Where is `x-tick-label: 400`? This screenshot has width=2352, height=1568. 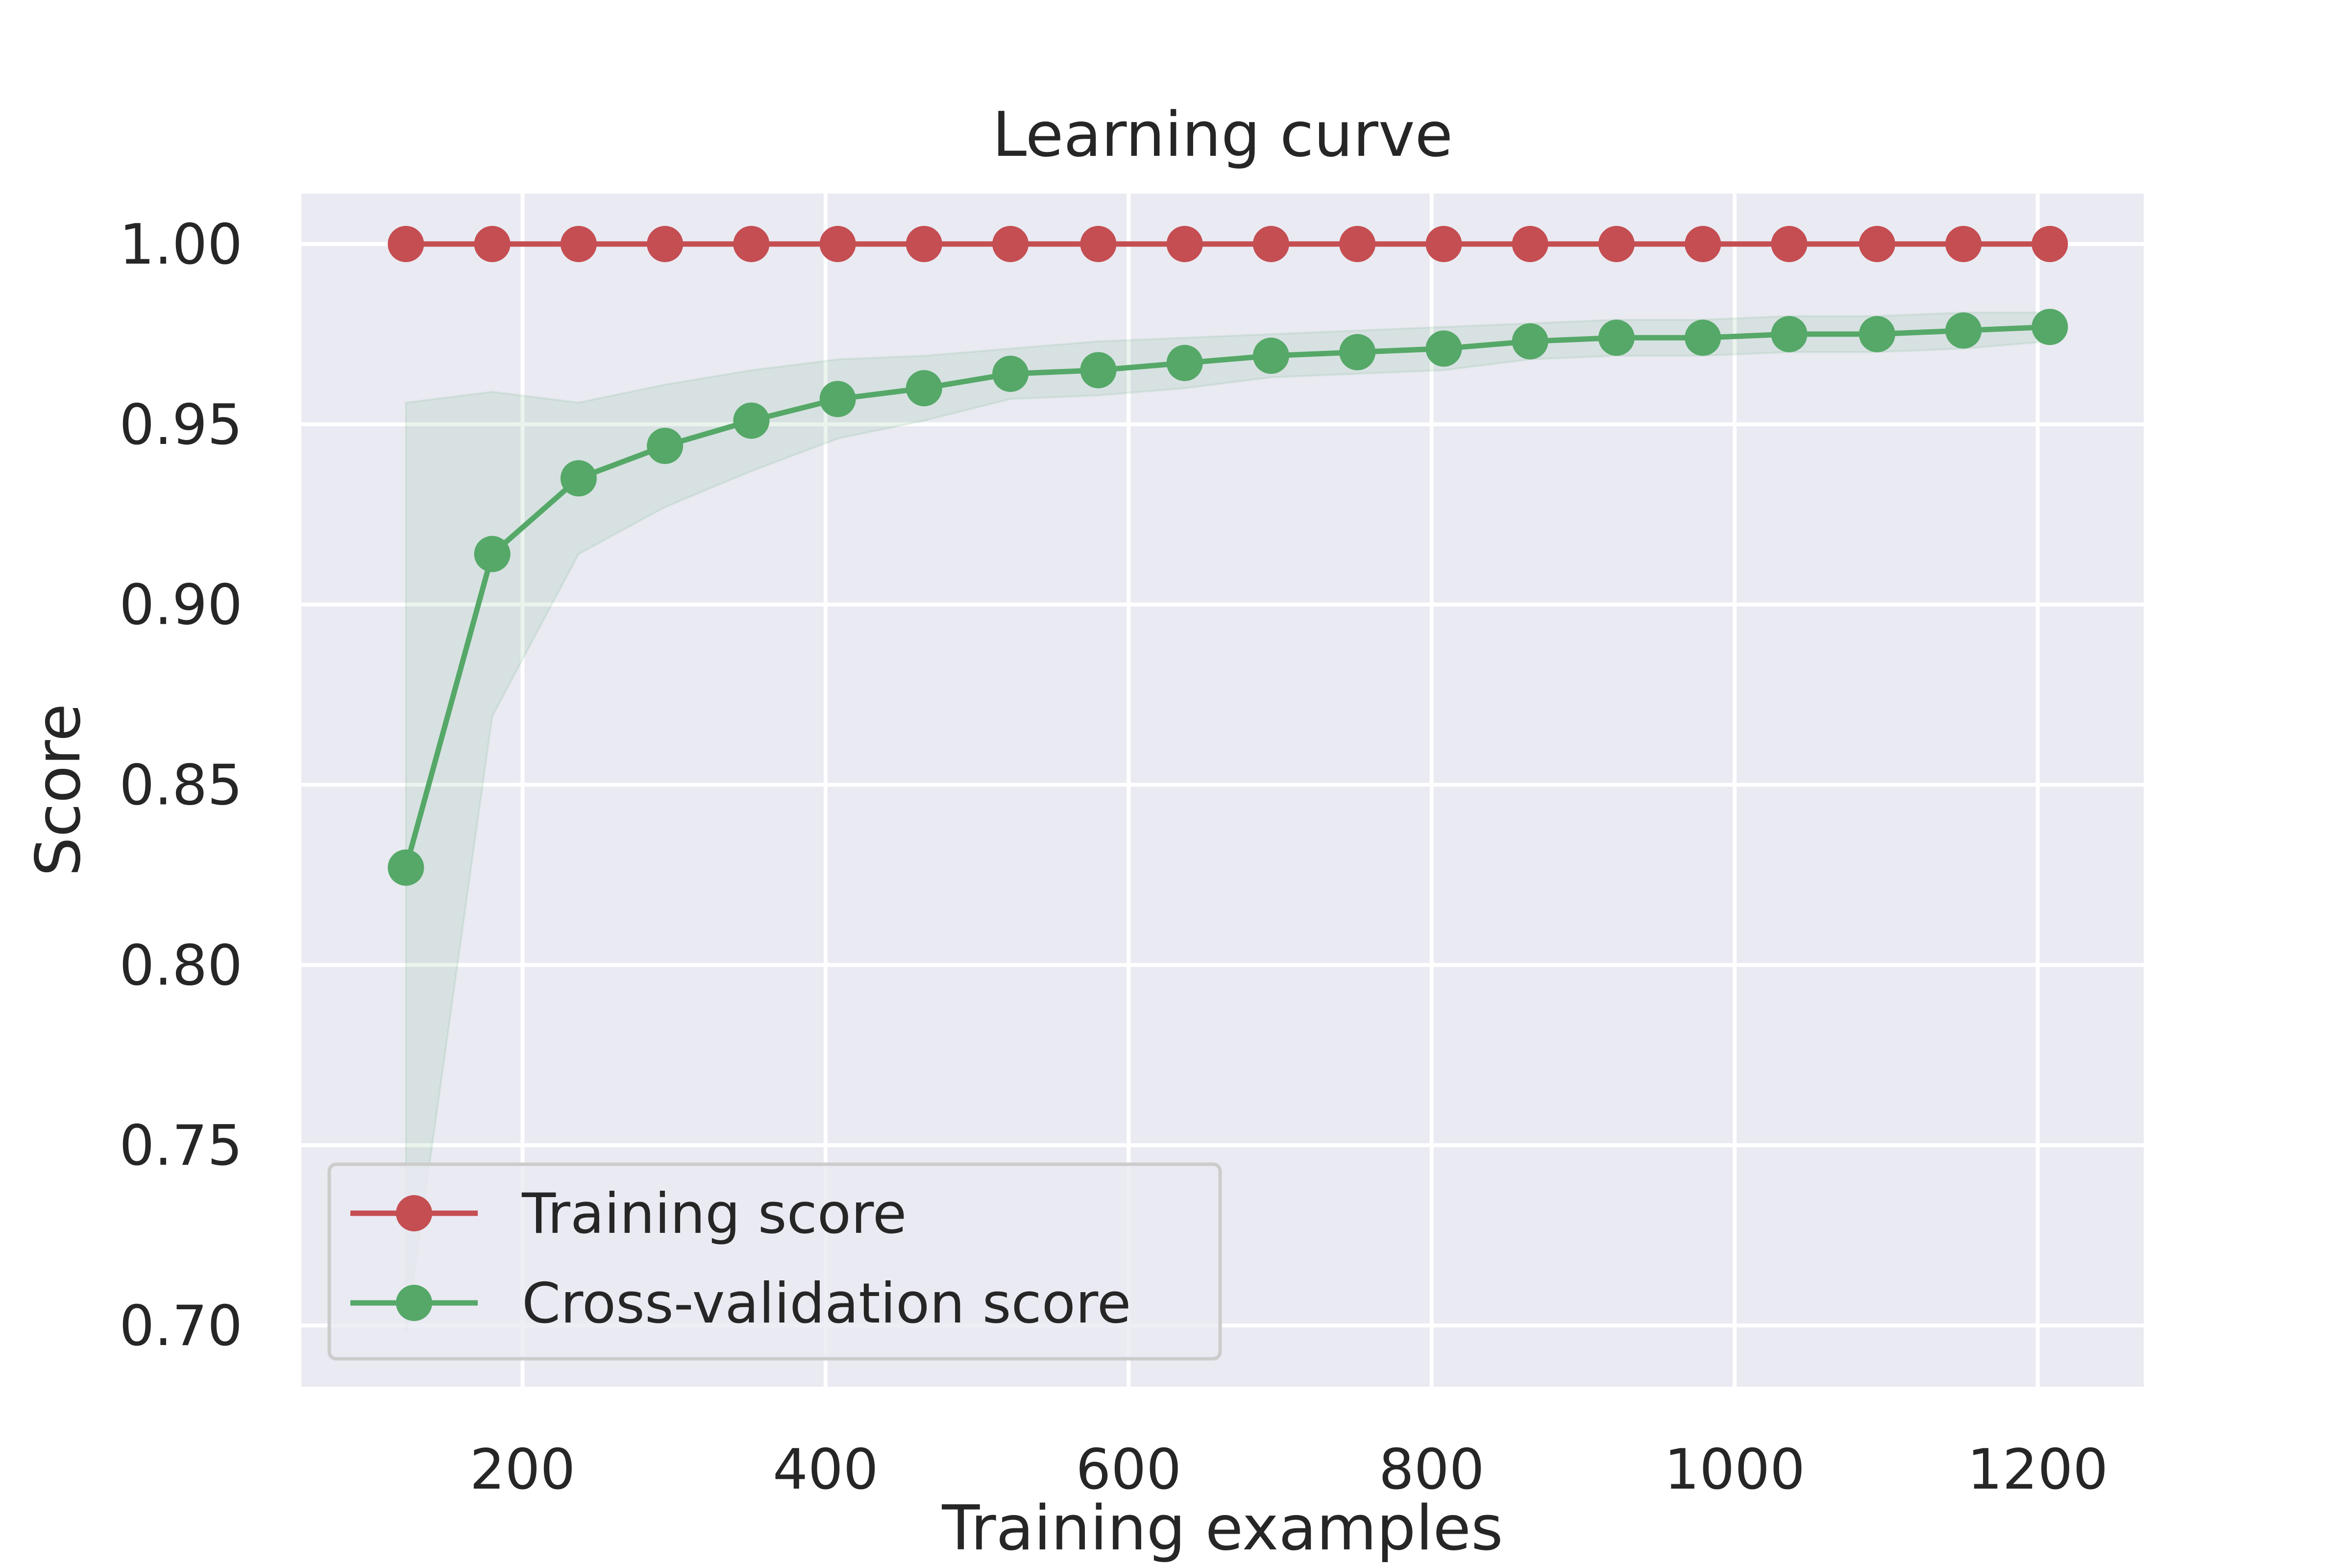 x-tick-label: 400 is located at coordinates (826, 1469).